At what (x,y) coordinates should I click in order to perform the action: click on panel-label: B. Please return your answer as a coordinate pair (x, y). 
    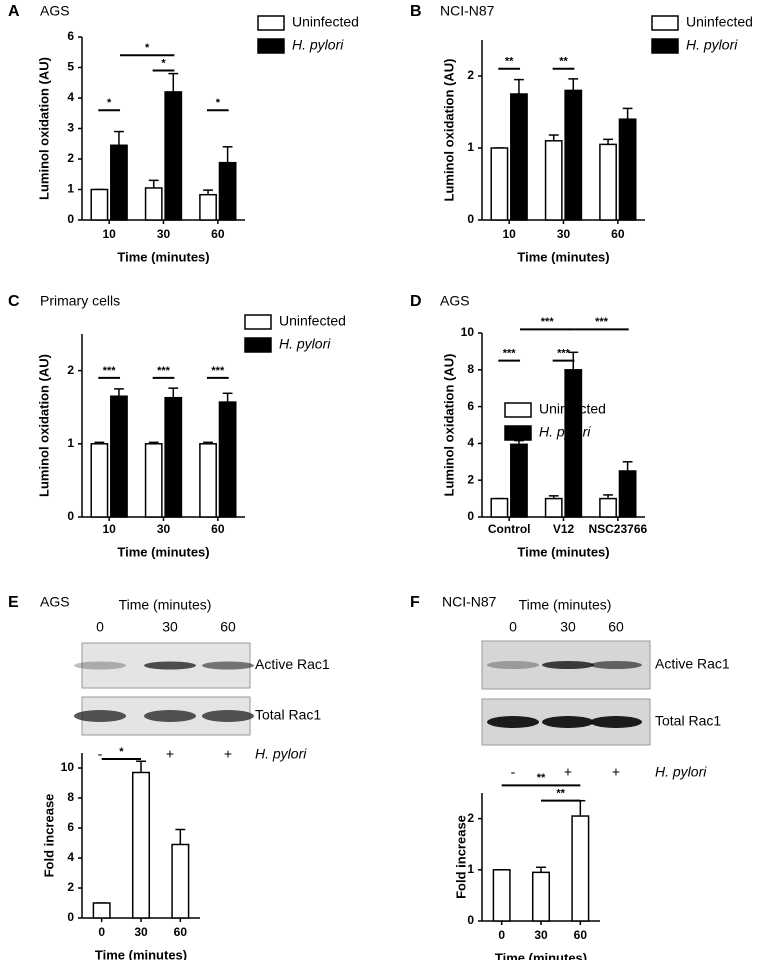
    Looking at the image, I should click on (416, 11).